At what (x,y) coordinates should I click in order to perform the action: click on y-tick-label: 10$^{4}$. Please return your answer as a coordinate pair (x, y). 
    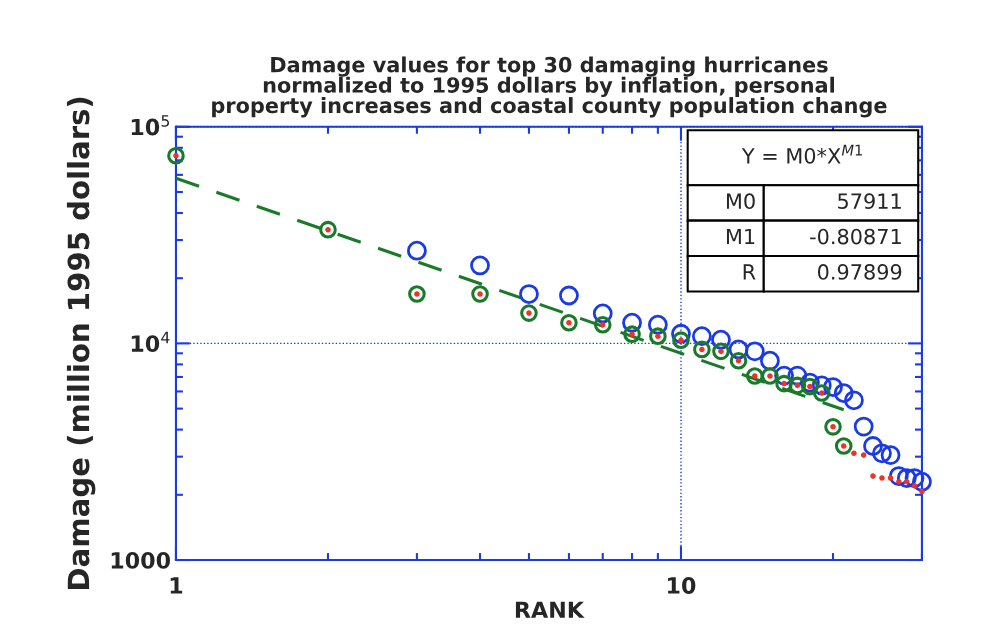
    Looking at the image, I should click on (150, 342).